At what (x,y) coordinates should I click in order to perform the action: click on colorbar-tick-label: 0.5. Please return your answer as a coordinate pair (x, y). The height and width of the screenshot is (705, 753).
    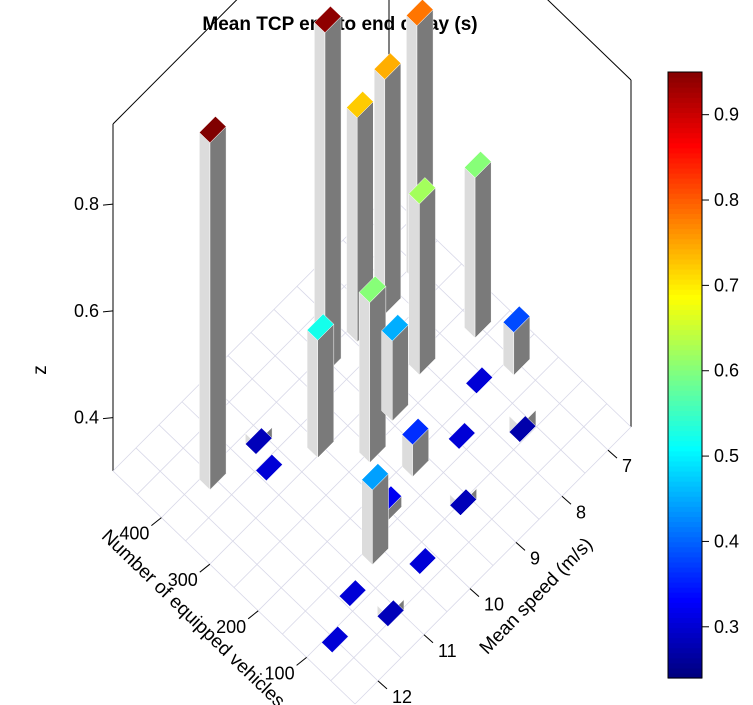
    Looking at the image, I should click on (726, 456).